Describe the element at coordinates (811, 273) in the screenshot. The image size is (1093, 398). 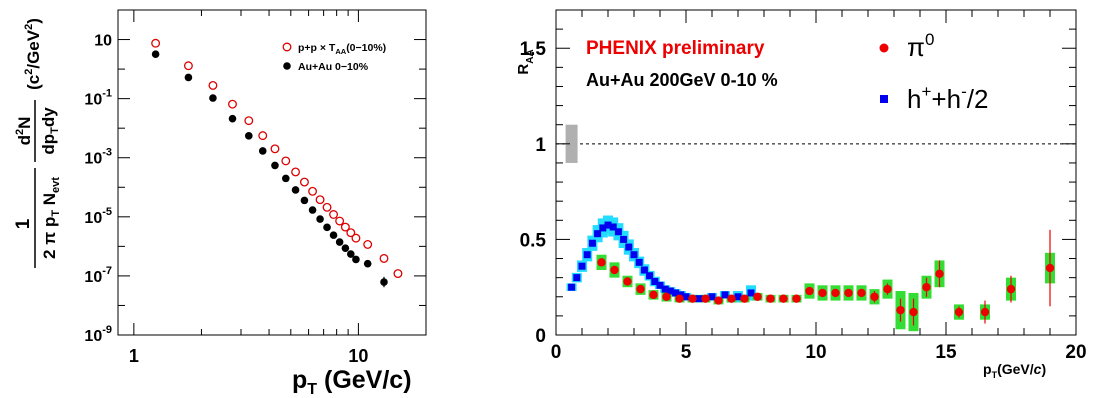
I see `right-data-points` at that location.